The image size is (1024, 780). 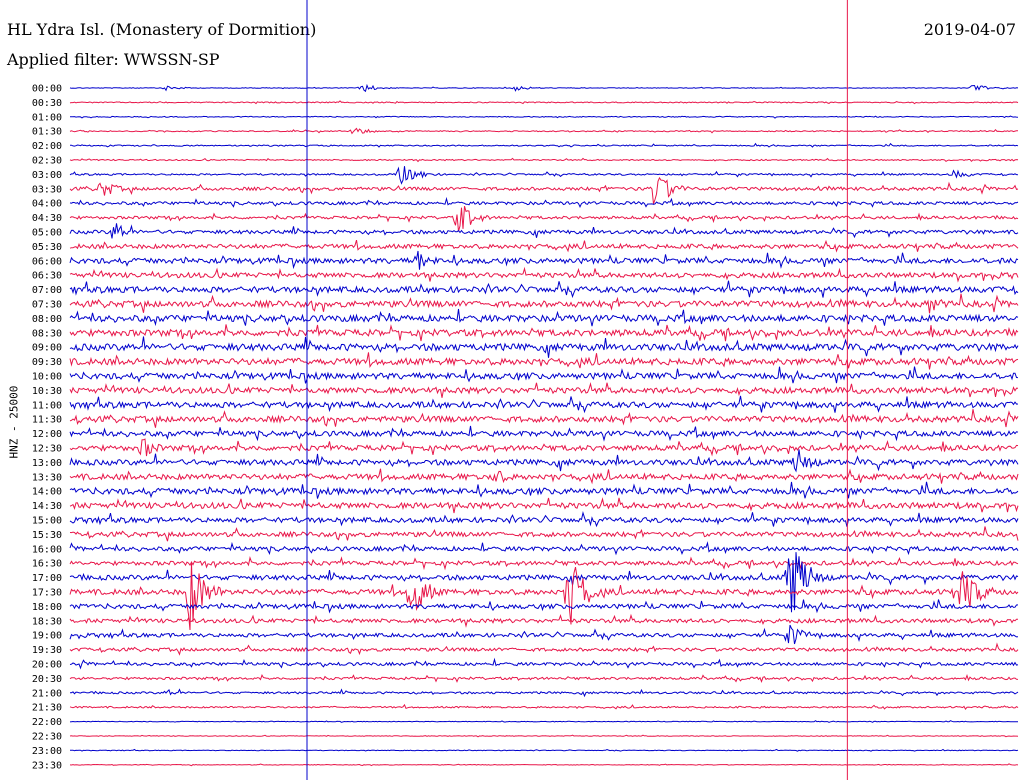 I want to click on row-time-label: 11:00, so click(x=47, y=405).